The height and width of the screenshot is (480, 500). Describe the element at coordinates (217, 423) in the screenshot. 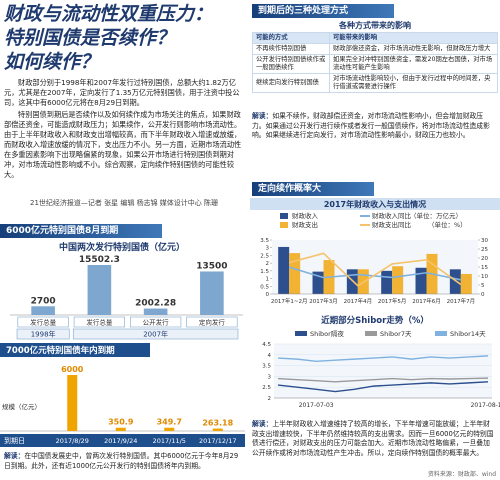

I see `value-label: 263.18` at that location.